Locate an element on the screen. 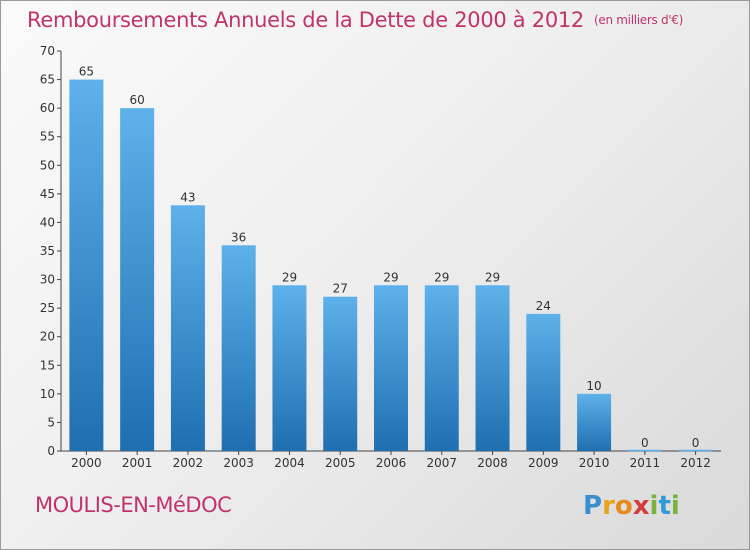 Image resolution: width=750 pixels, height=550 pixels. y-tick-label: 50 is located at coordinates (47, 165).